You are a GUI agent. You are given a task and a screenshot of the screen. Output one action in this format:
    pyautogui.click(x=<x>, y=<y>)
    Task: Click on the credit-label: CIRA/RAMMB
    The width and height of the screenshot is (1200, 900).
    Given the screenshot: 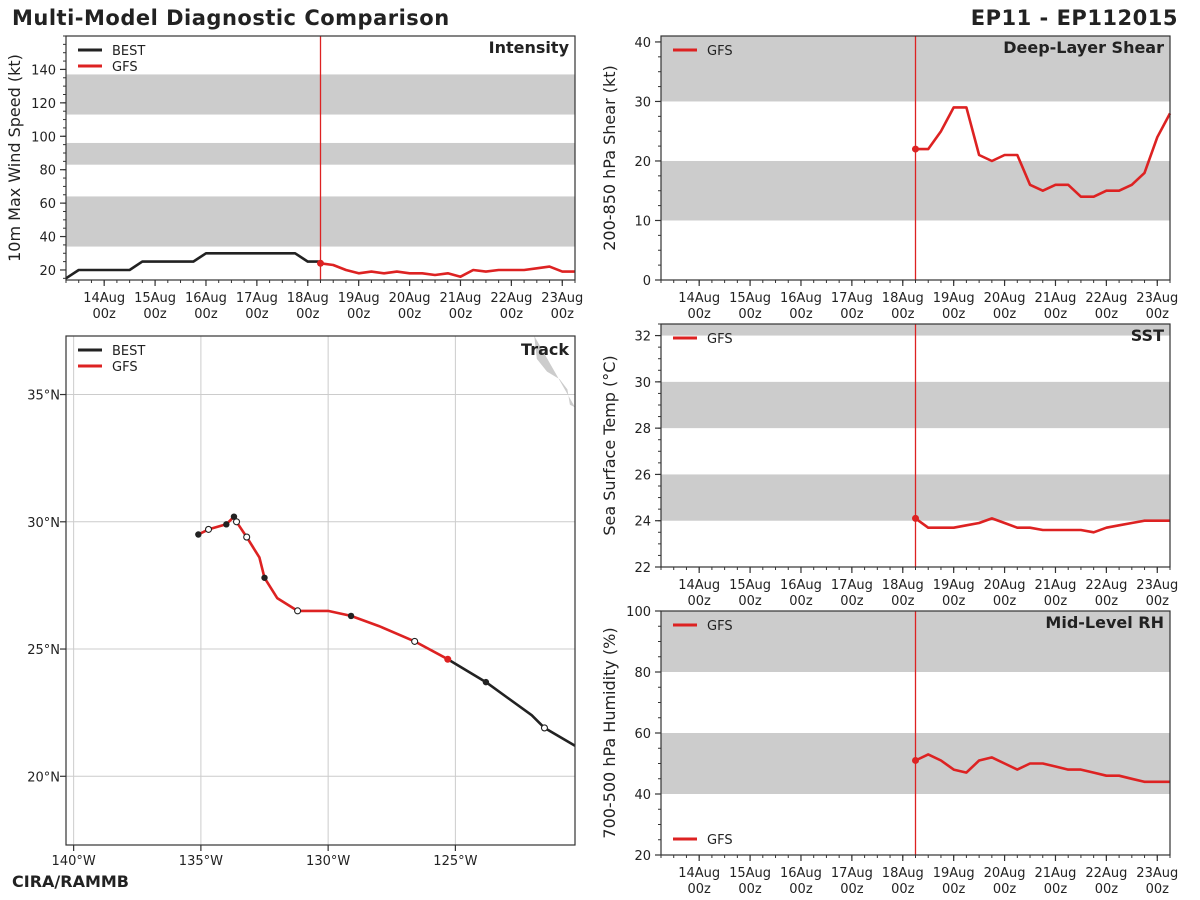 What is the action you would take?
    pyautogui.click(x=70, y=881)
    